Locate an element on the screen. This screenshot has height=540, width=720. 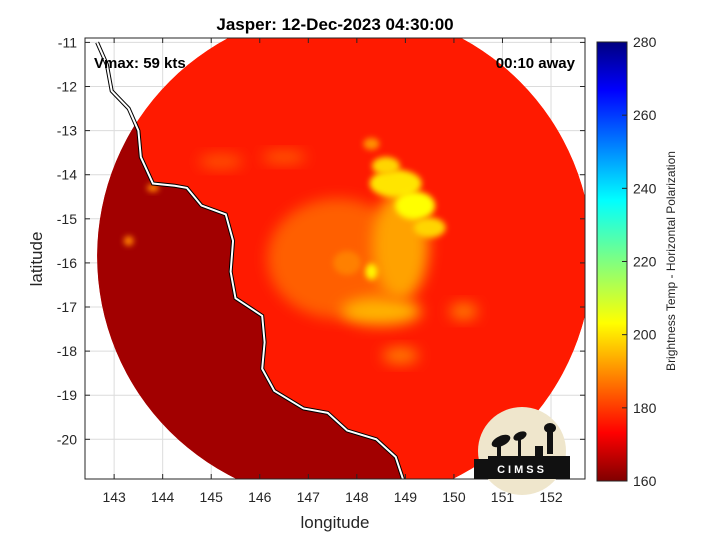
x-tick-label: 149 is located at coordinates (406, 497).